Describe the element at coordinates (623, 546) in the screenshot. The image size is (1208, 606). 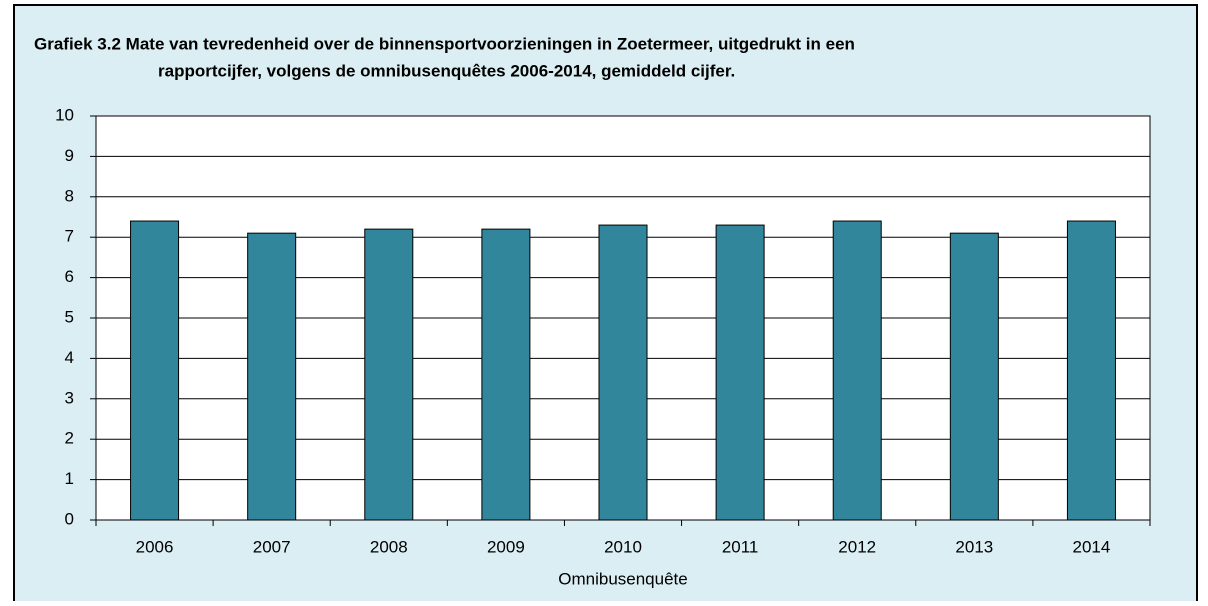
I see `x-tick-label: 2010` at that location.